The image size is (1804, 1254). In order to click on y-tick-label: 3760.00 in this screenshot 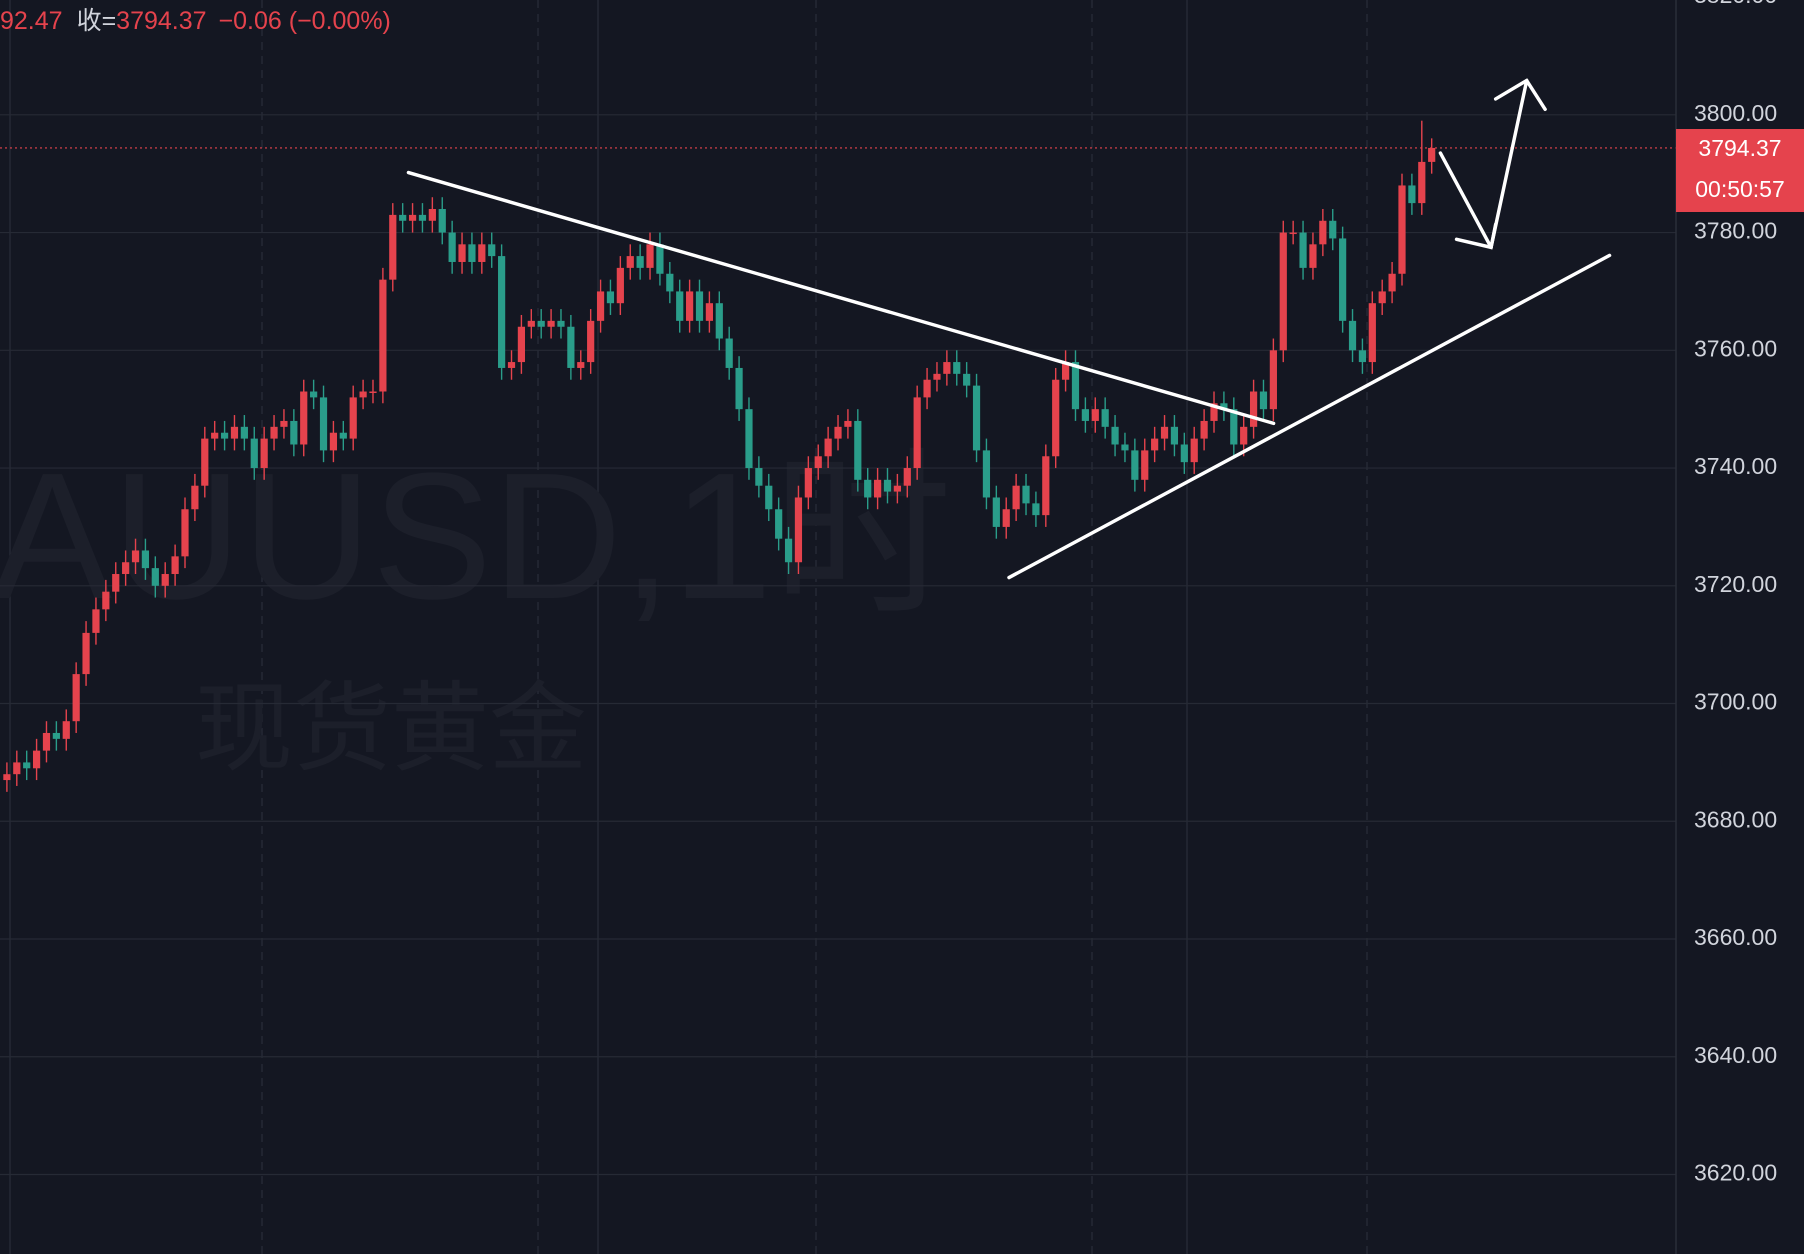, I will do `click(1735, 348)`.